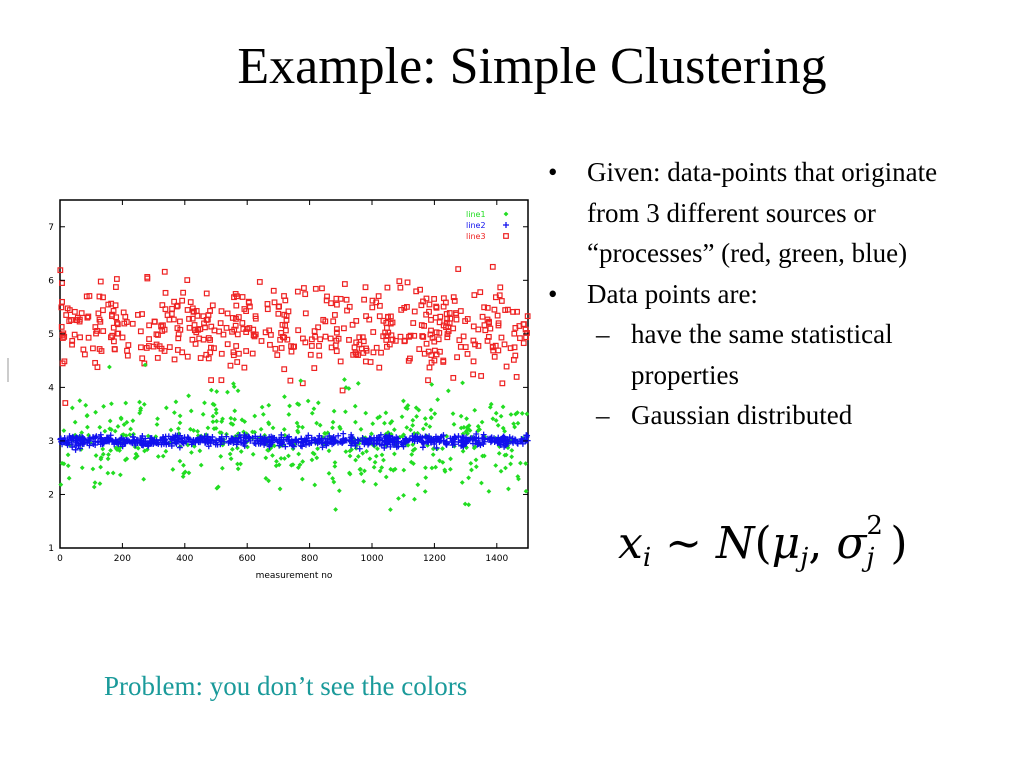  What do you see at coordinates (476, 236) in the screenshot?
I see `legend-label-line3: line3` at bounding box center [476, 236].